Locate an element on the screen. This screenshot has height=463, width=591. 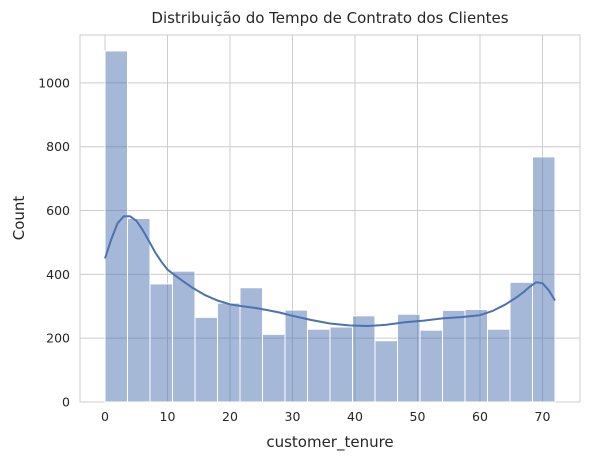
y-tick-label-2: 400 is located at coordinates (58, 274).